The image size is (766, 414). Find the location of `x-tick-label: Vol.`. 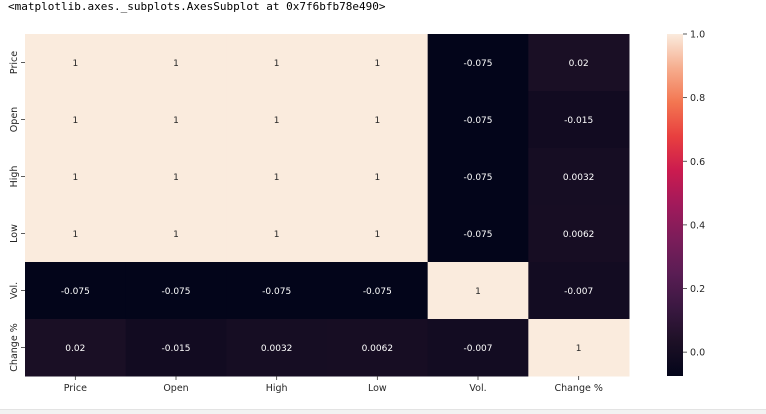

x-tick-label: Vol. is located at coordinates (477, 388).